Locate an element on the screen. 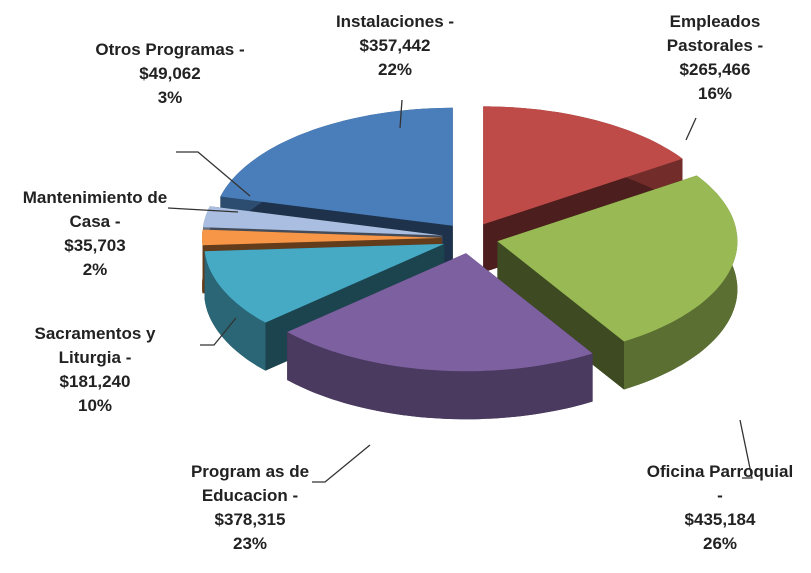 This screenshot has height=573, width=811. label-percent: 22% is located at coordinates (395, 69).